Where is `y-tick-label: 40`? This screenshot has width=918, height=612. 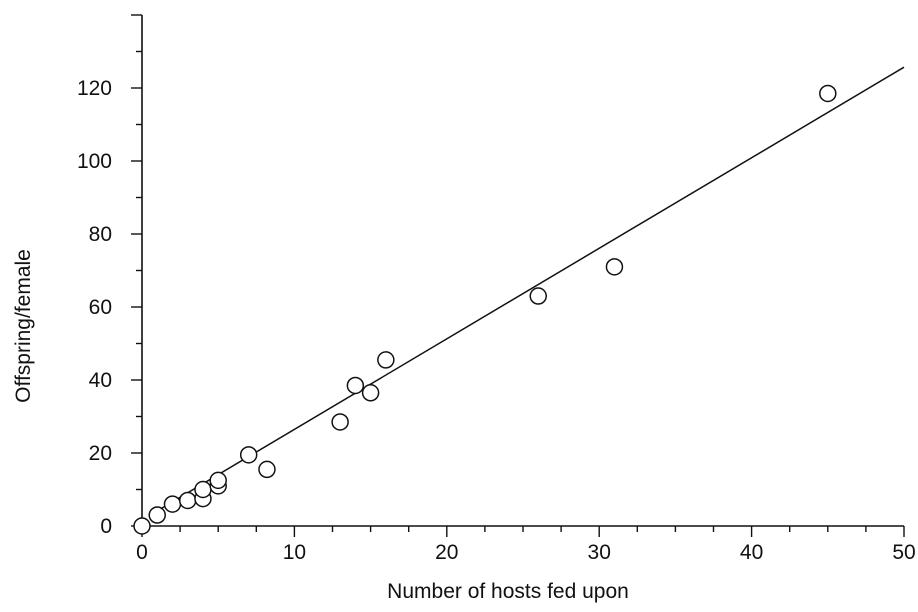
y-tick-label: 40 is located at coordinates (100, 380).